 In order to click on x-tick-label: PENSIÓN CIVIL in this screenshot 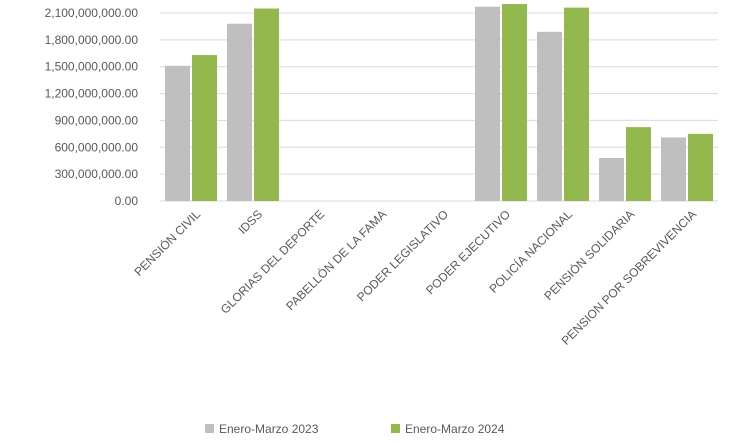, I will do `click(167, 242)`.